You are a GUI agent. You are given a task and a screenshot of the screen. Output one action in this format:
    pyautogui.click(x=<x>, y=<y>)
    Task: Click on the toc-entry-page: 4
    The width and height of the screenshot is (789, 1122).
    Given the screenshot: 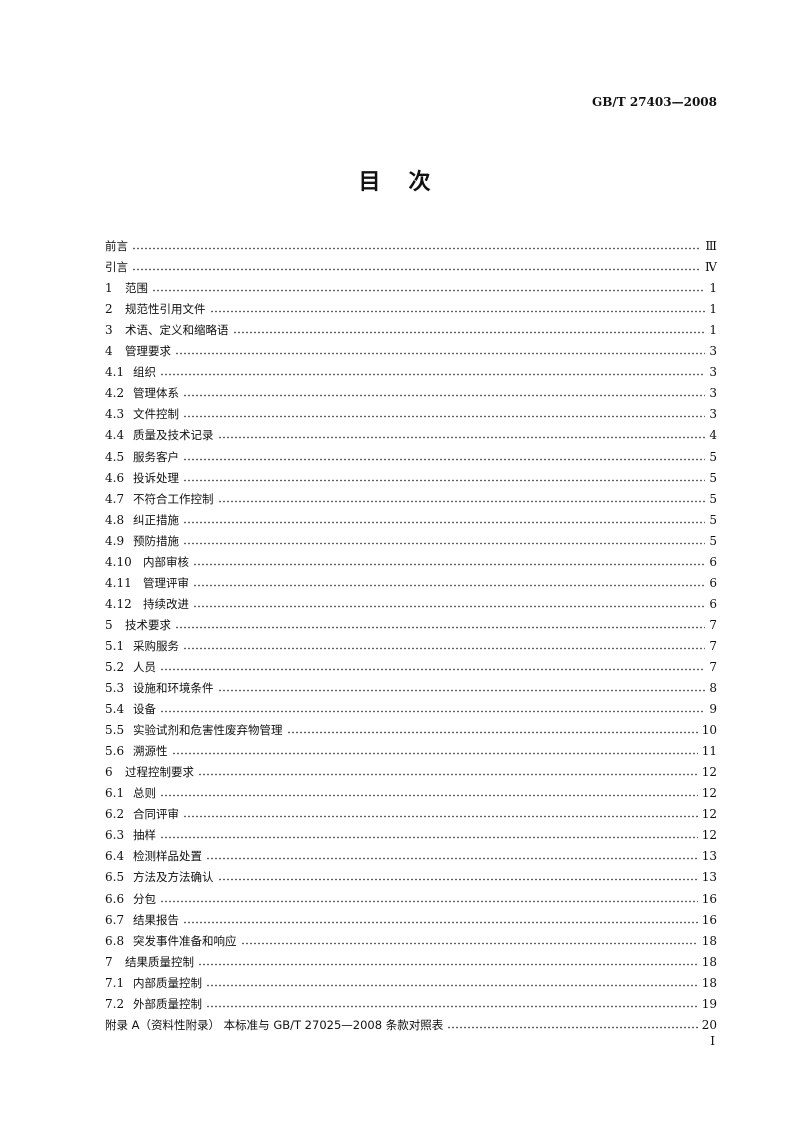 What is the action you would take?
    pyautogui.click(x=713, y=435)
    